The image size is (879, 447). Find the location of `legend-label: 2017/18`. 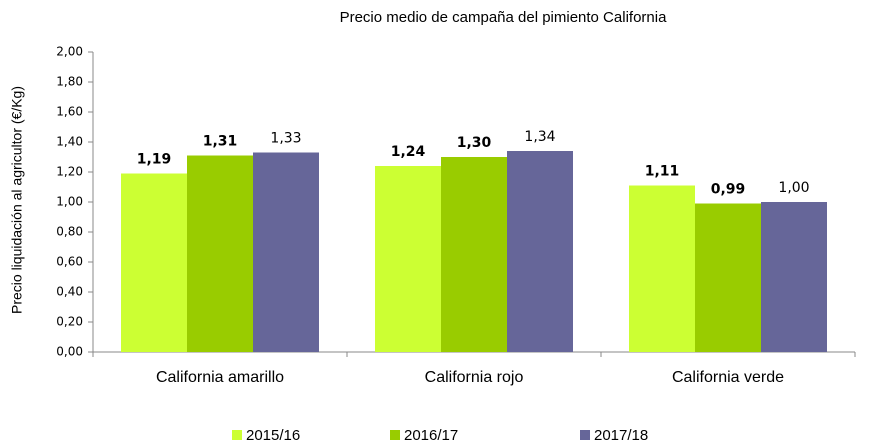

legend-label: 2017/18 is located at coordinates (621, 435).